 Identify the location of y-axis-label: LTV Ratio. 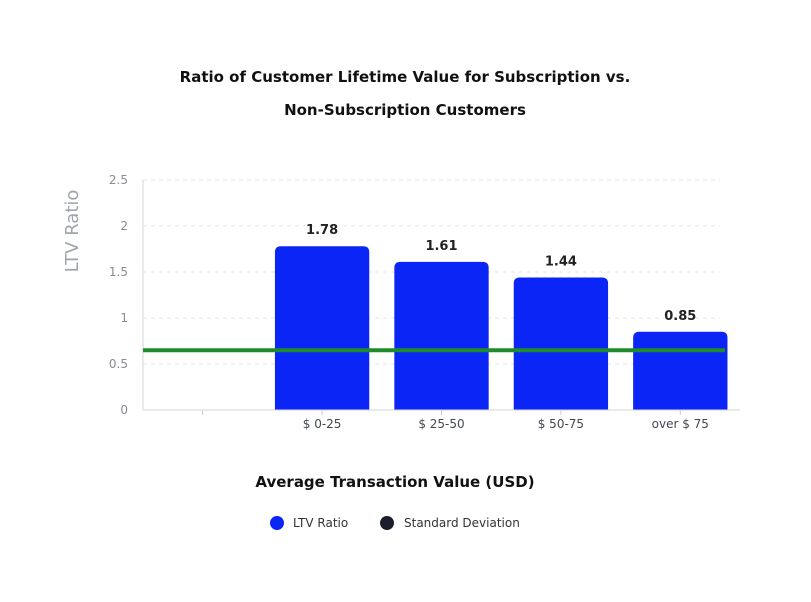
(72, 231).